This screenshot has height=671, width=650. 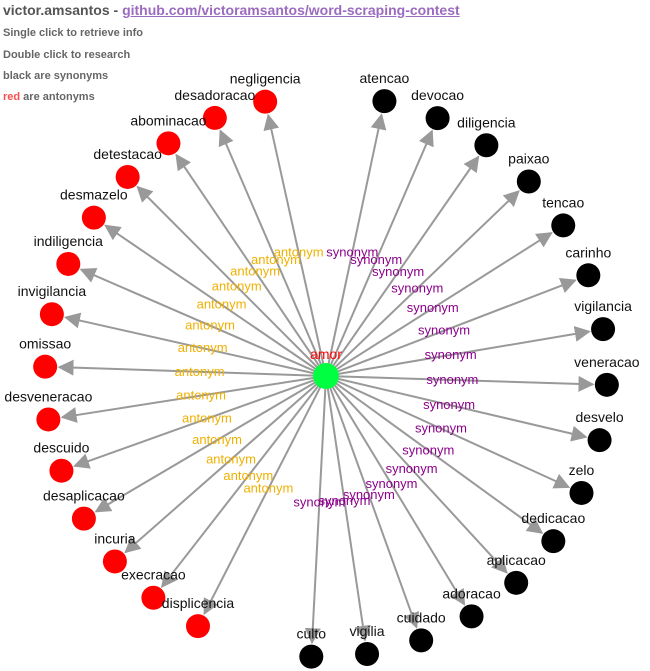 What do you see at coordinates (168, 143) in the screenshot?
I see `antonym-node-abominacao` at bounding box center [168, 143].